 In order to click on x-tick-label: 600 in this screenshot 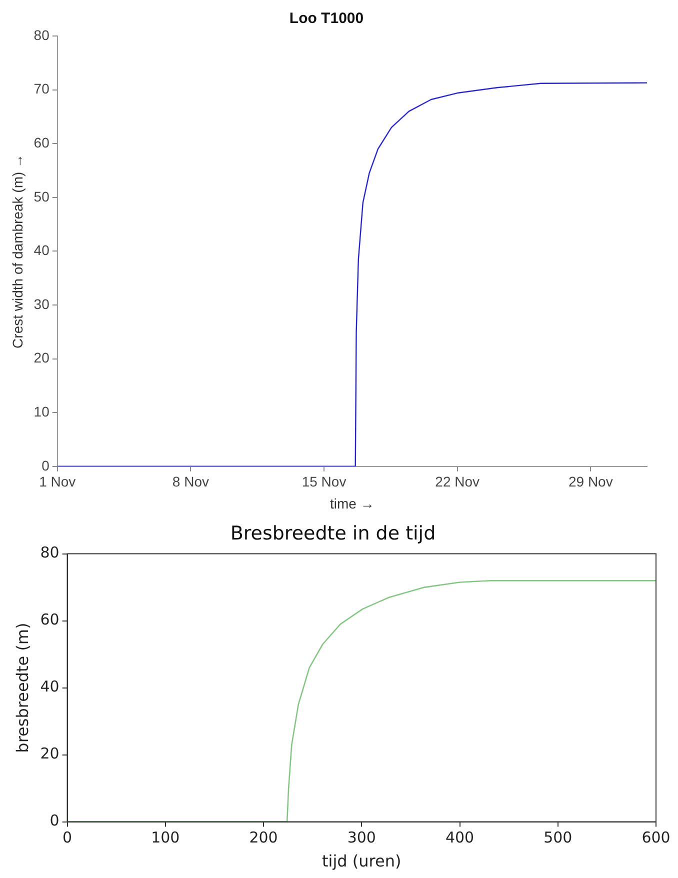, I will do `click(656, 837)`.